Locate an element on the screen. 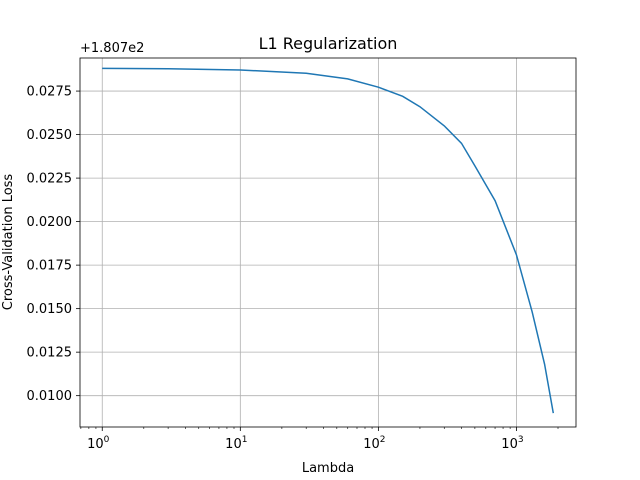 This screenshot has height=480, width=640. y-tick-label: 0.0150 is located at coordinates (50, 309).